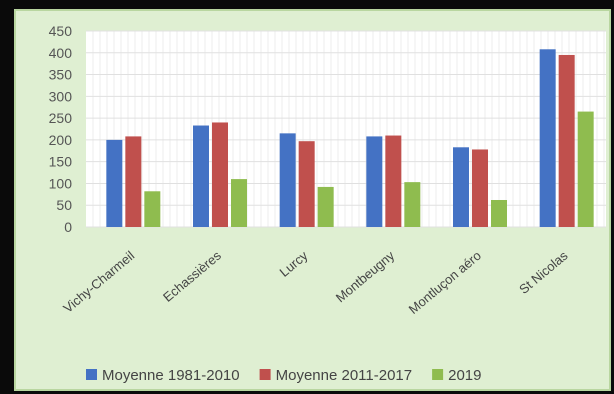 This screenshot has width=614, height=394. What do you see at coordinates (61, 118) in the screenshot?
I see `y-tick-label: 250` at bounding box center [61, 118].